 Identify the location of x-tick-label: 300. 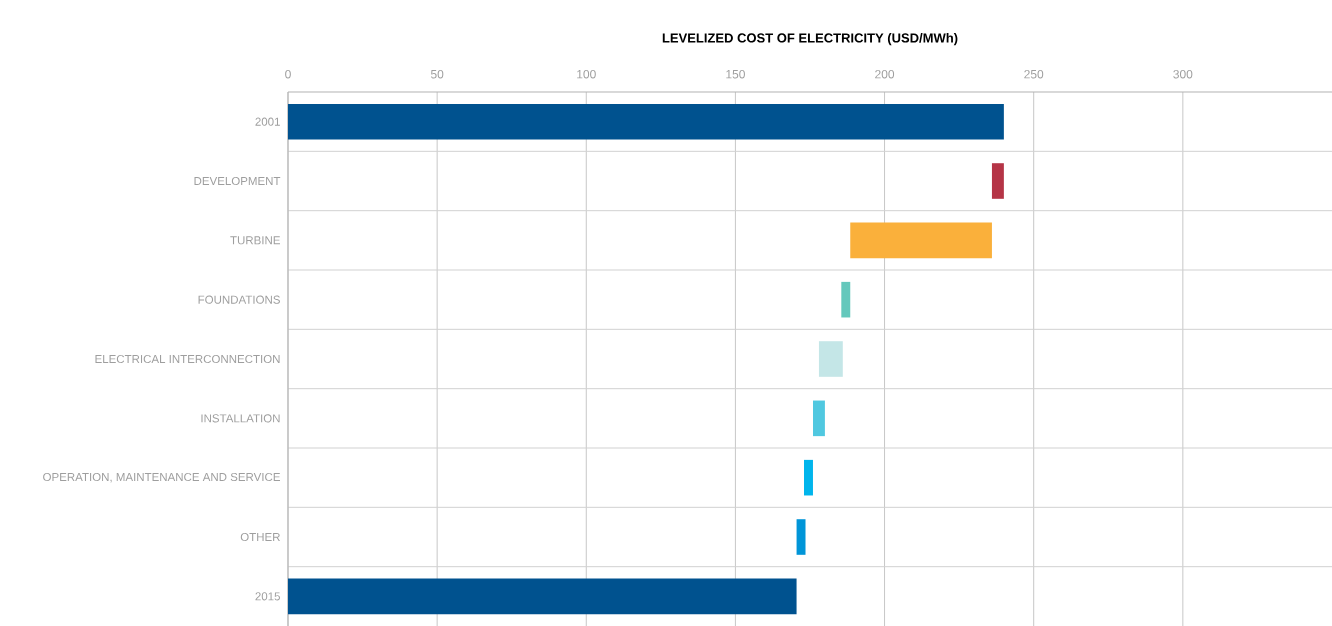
(1183, 74).